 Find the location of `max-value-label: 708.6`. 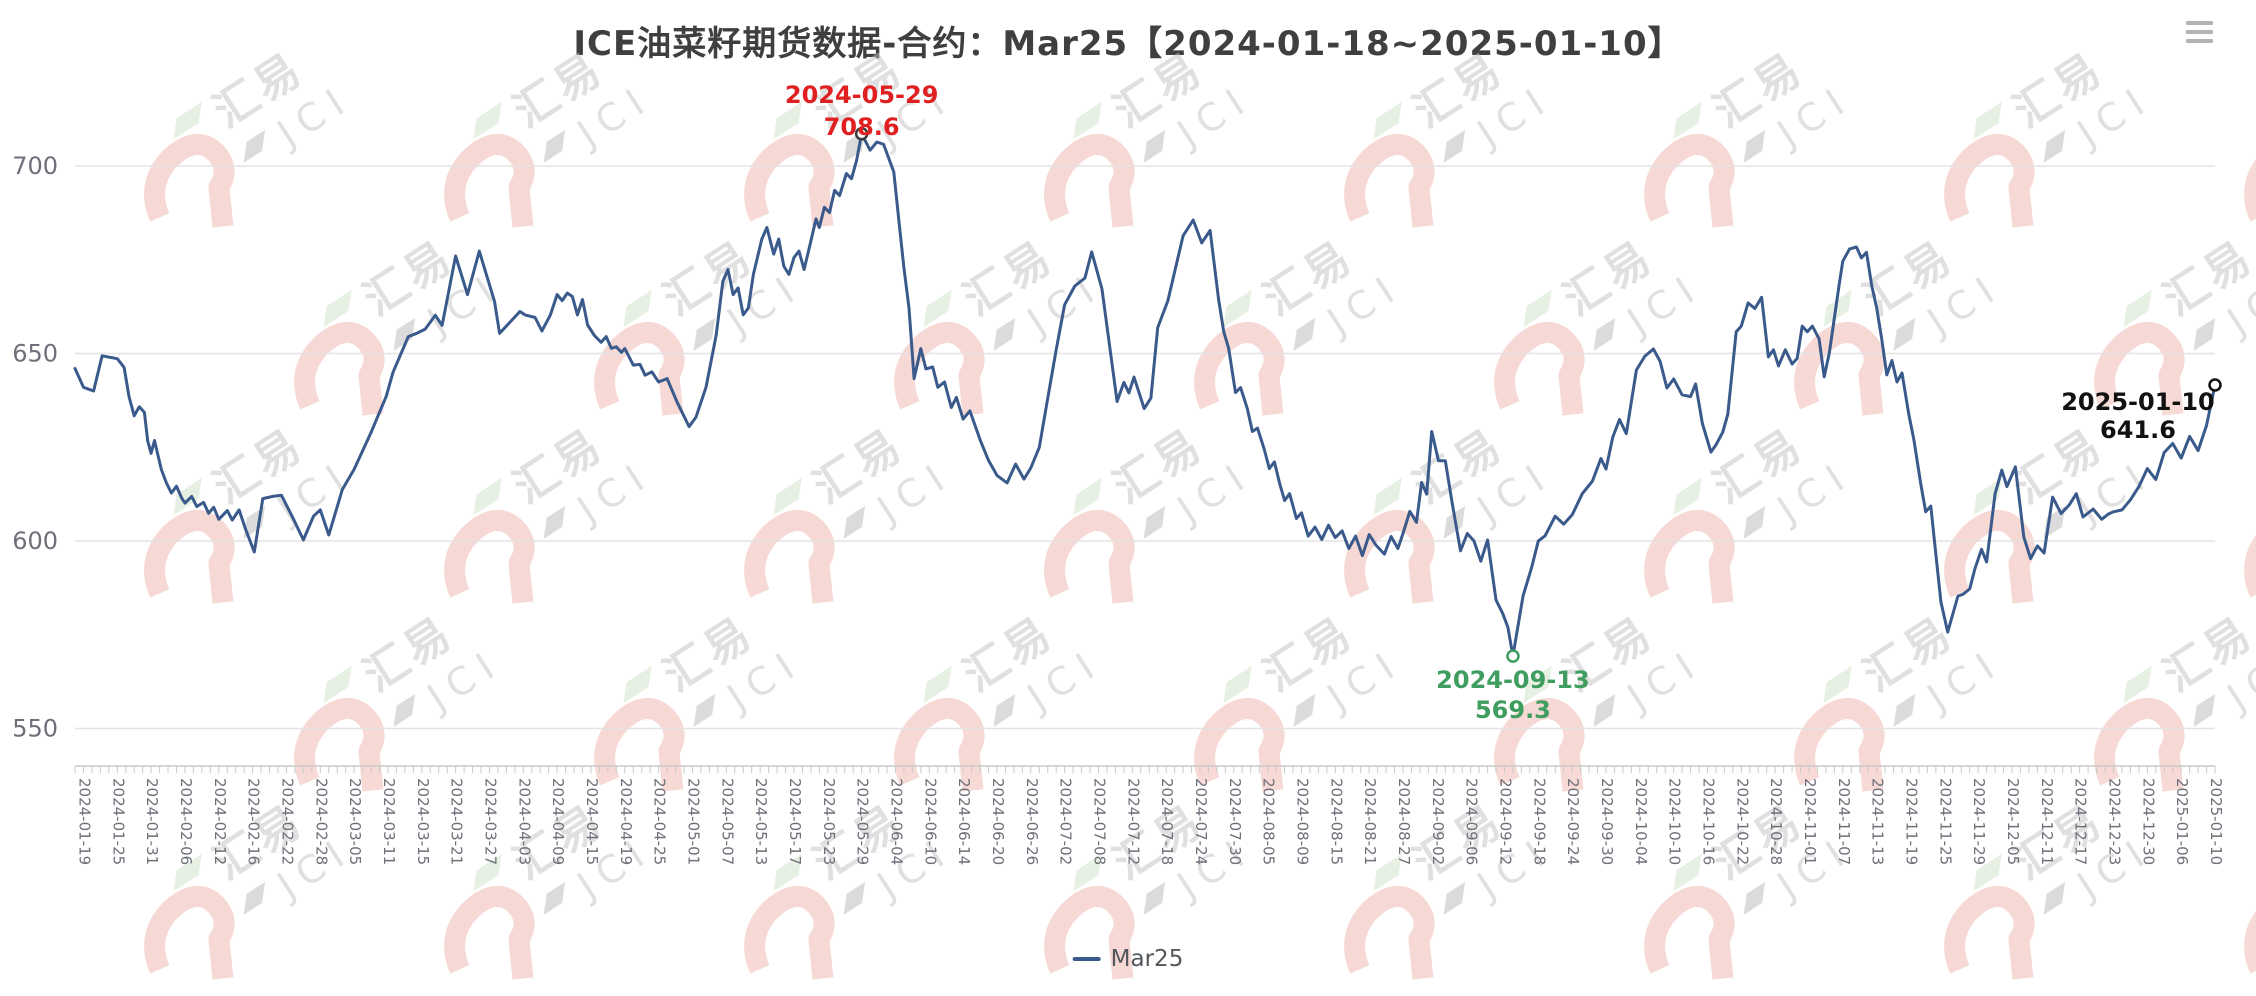

max-value-label: 708.6 is located at coordinates (862, 127).